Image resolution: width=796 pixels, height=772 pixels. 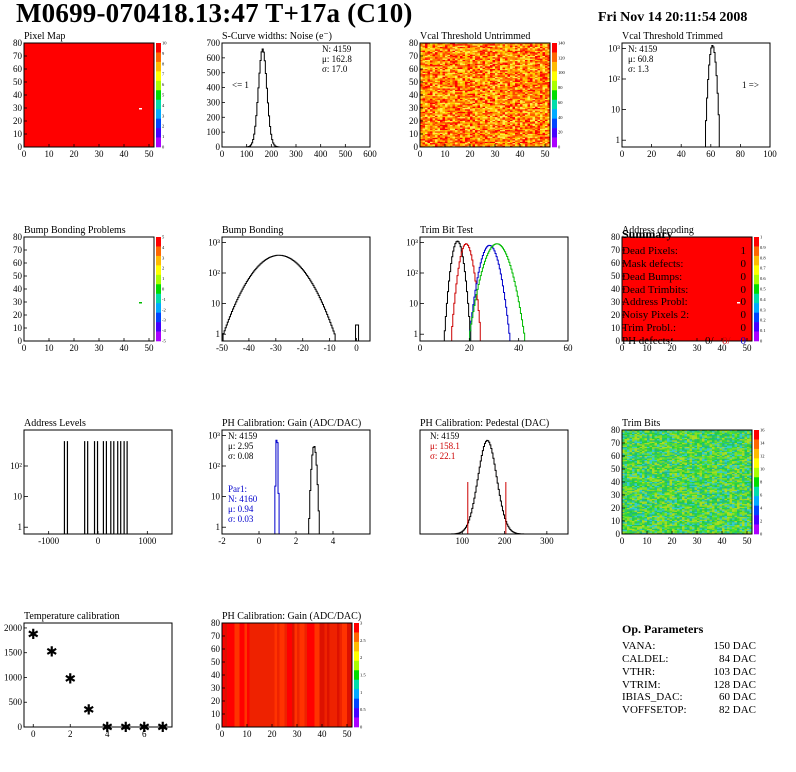 I want to click on y-tick-label: 10³, so click(x=412, y=242).